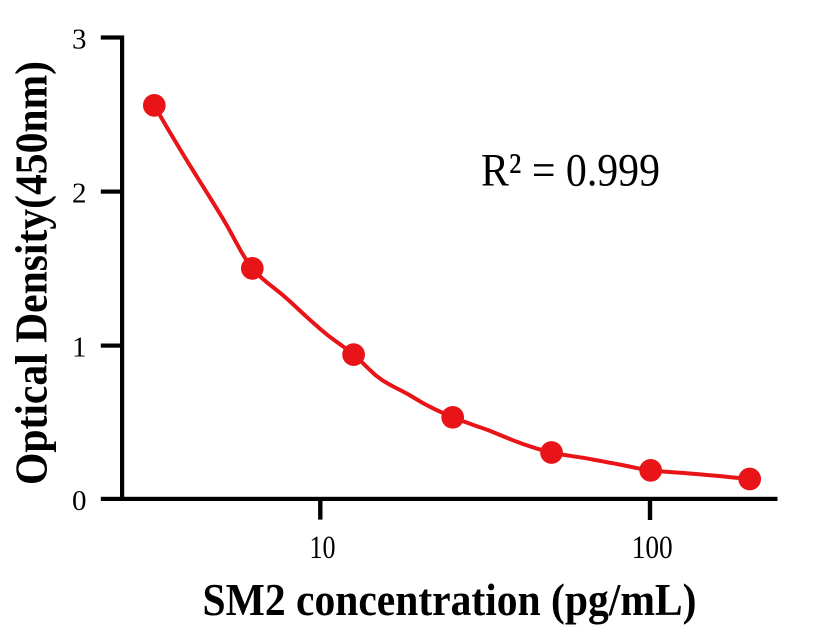 Image resolution: width=816 pixels, height=640 pixels. I want to click on svg-text: 3, so click(79, 39).